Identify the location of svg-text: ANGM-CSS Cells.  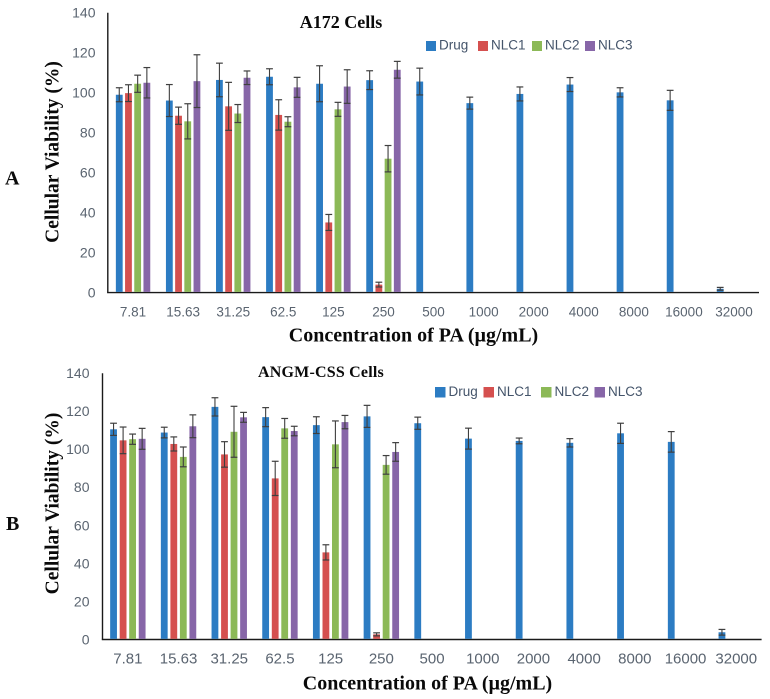
(321, 372).